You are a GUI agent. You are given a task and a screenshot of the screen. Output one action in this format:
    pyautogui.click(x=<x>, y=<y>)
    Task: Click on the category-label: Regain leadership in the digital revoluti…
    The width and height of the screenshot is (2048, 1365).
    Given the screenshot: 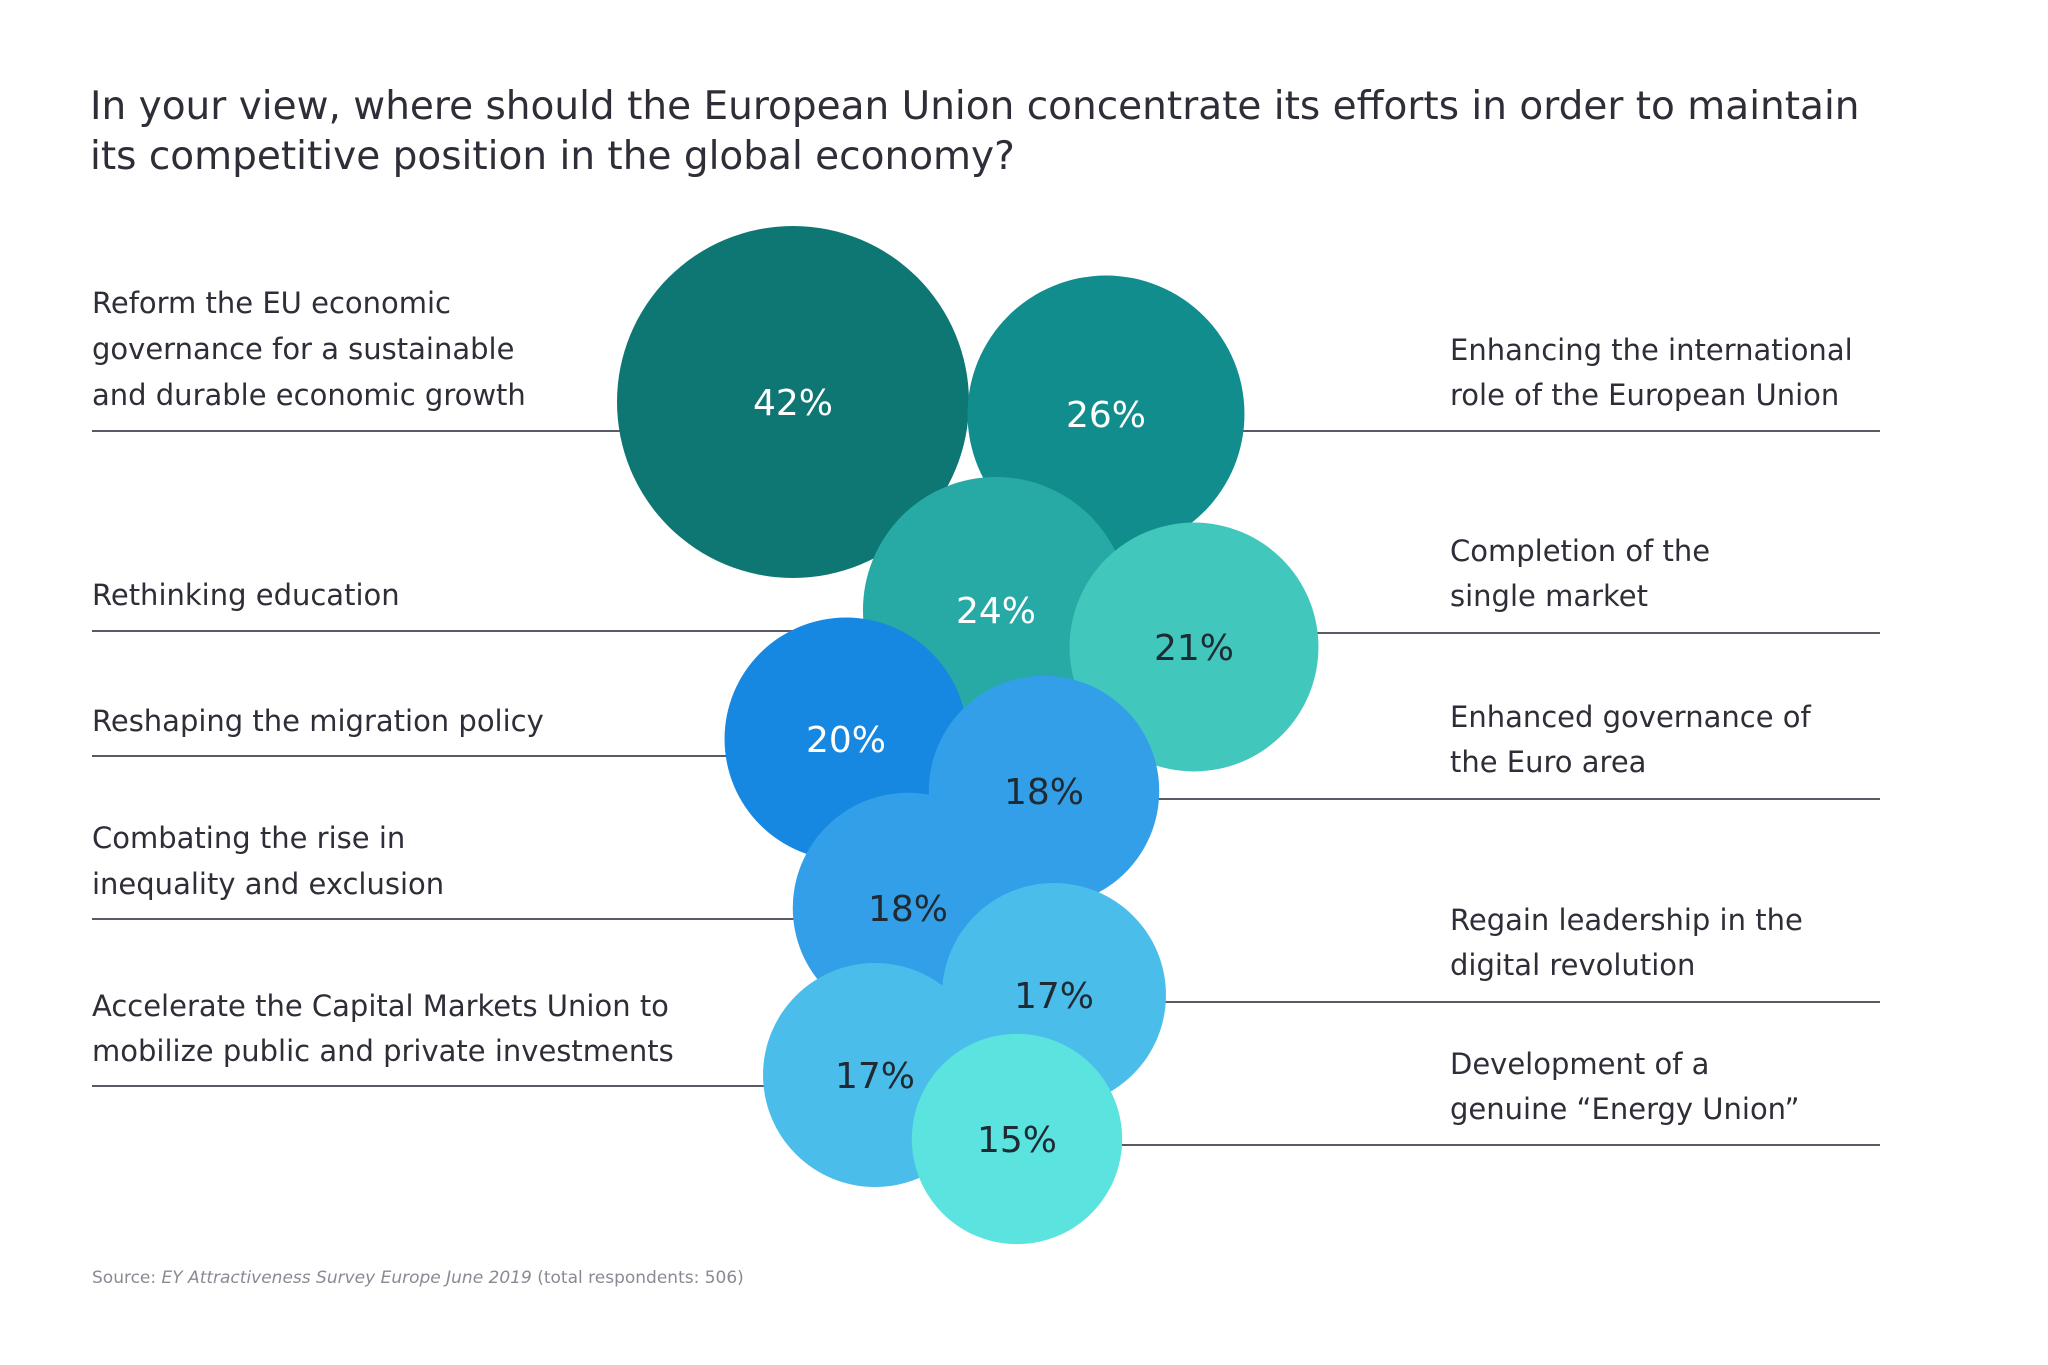 What is the action you would take?
    pyautogui.click(x=1626, y=942)
    